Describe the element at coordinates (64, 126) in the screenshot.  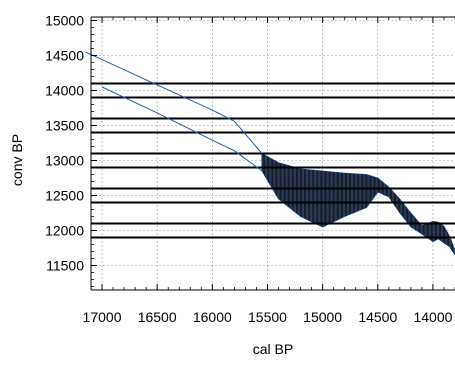
I see `y-tick-label: 13500` at that location.